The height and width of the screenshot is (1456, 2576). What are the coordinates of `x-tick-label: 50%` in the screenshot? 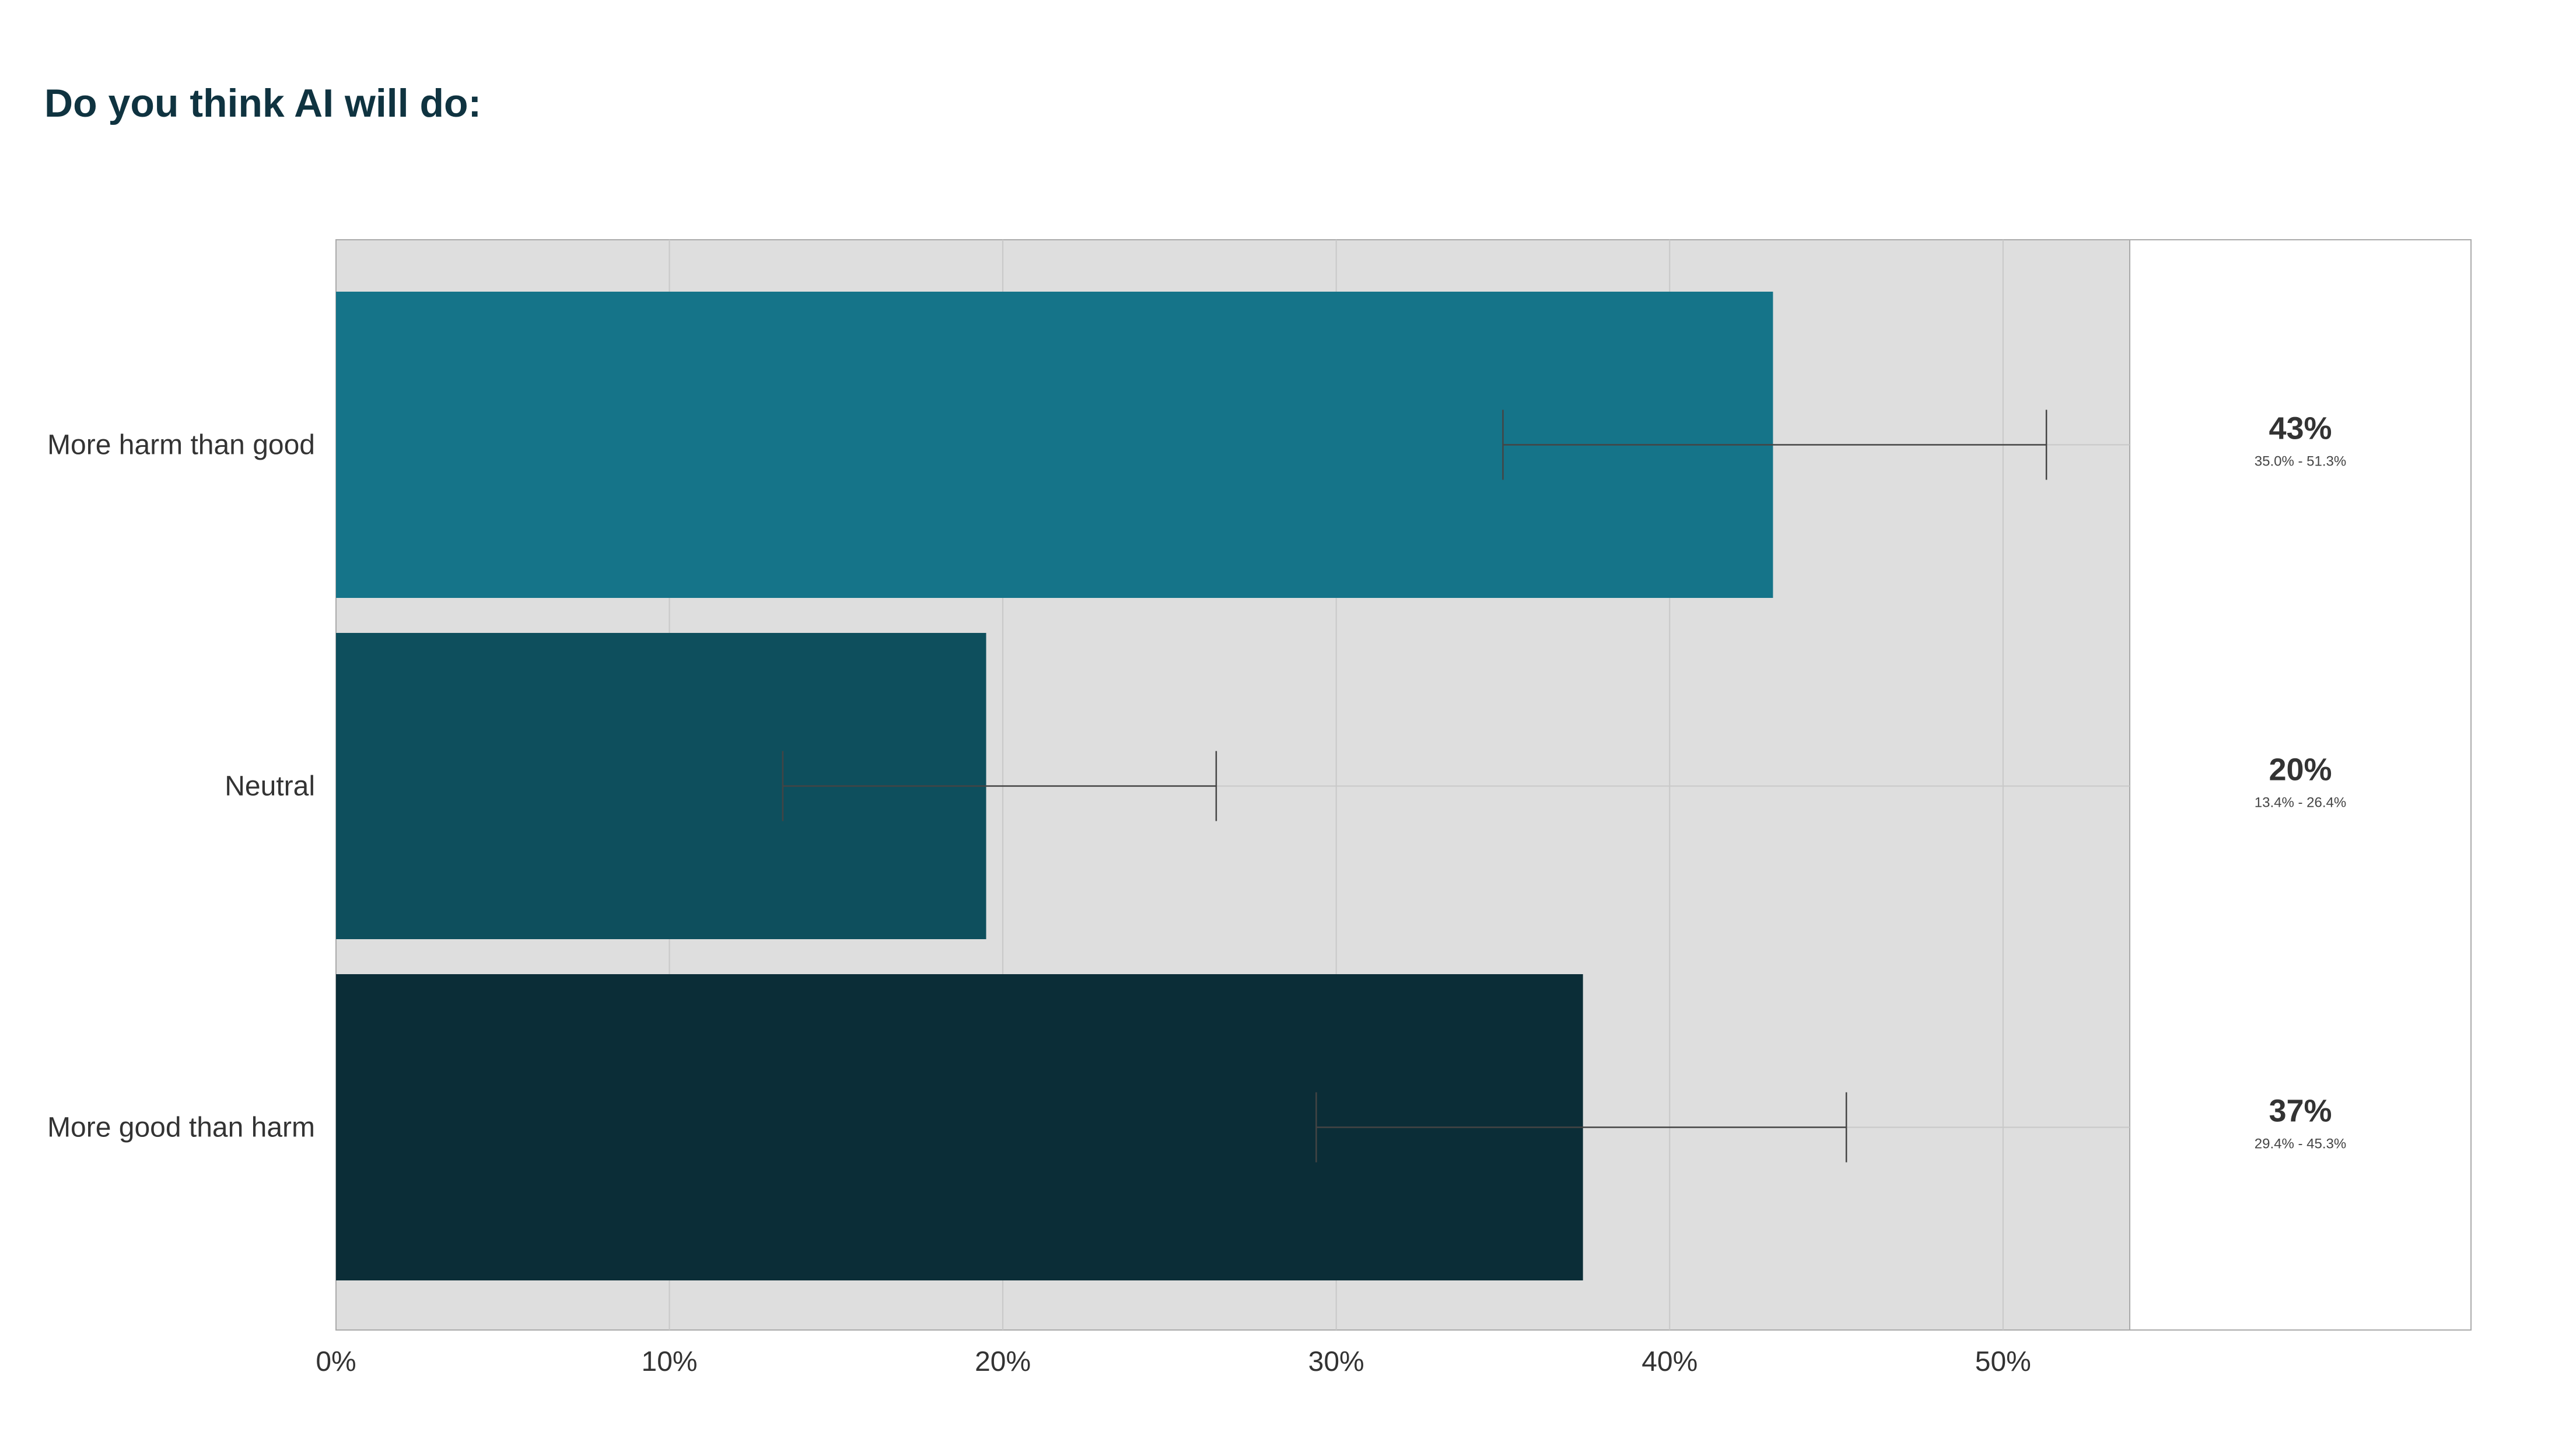 It's located at (2003, 1361).